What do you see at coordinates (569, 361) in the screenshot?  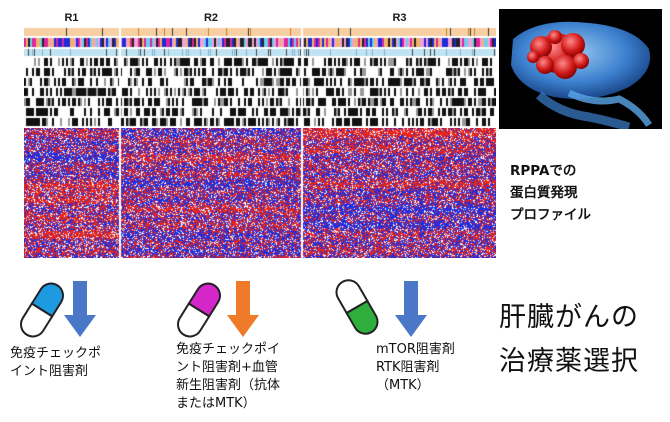 I see `title-line-2: 治療薬選択` at bounding box center [569, 361].